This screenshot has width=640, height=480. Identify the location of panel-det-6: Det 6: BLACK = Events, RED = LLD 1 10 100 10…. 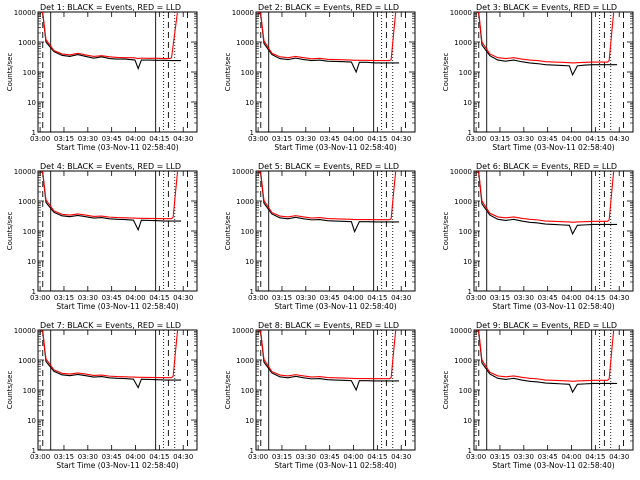
(538, 236).